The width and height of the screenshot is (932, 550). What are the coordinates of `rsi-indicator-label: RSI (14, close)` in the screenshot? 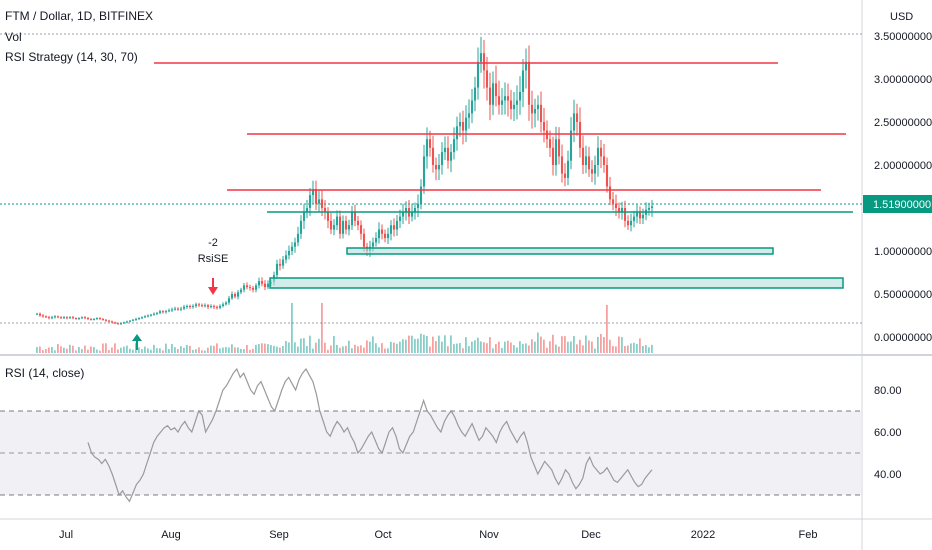 It's located at (44, 373).